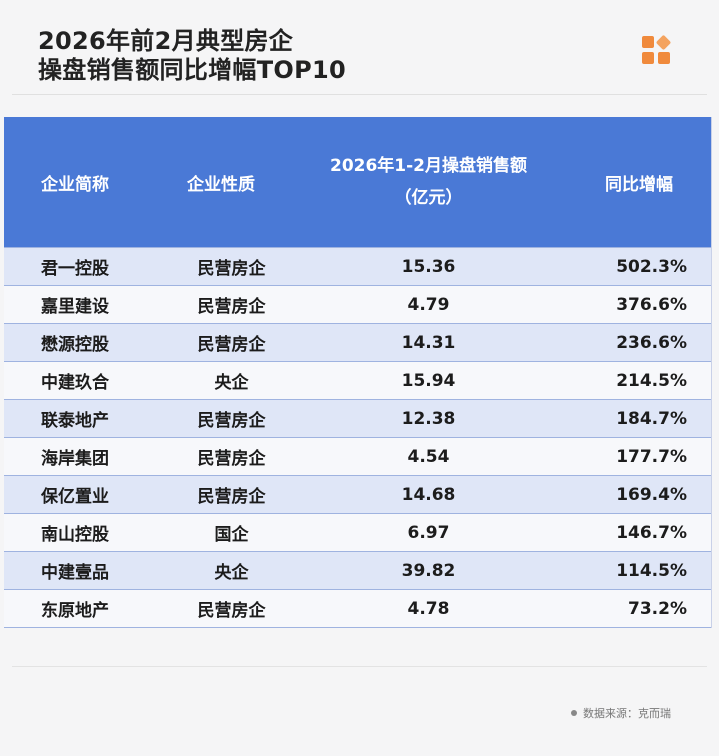  Describe the element at coordinates (221, 184) in the screenshot. I see `header-type: 企业性质` at that location.